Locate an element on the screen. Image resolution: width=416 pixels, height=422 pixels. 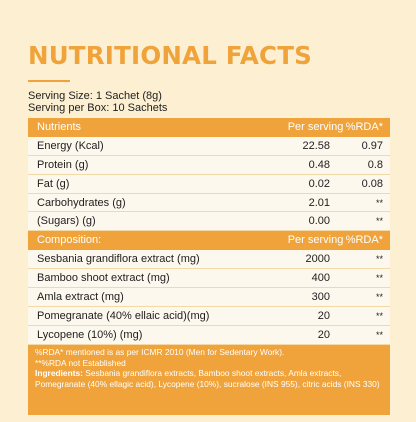
table-row: Bamboo shoot extract (mg) 400 ** is located at coordinates (209, 279).